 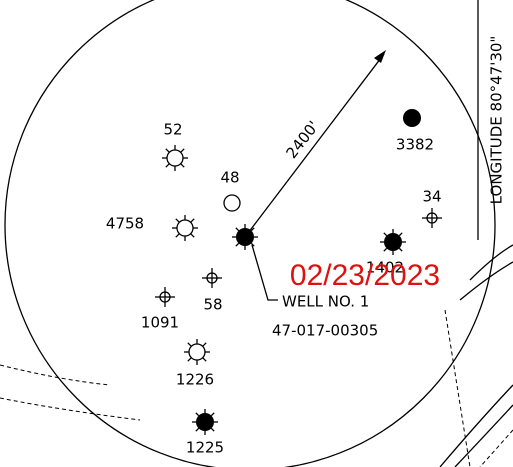 What do you see at coordinates (302, 139) in the screenshot?
I see `distance-label: 2400'` at bounding box center [302, 139].